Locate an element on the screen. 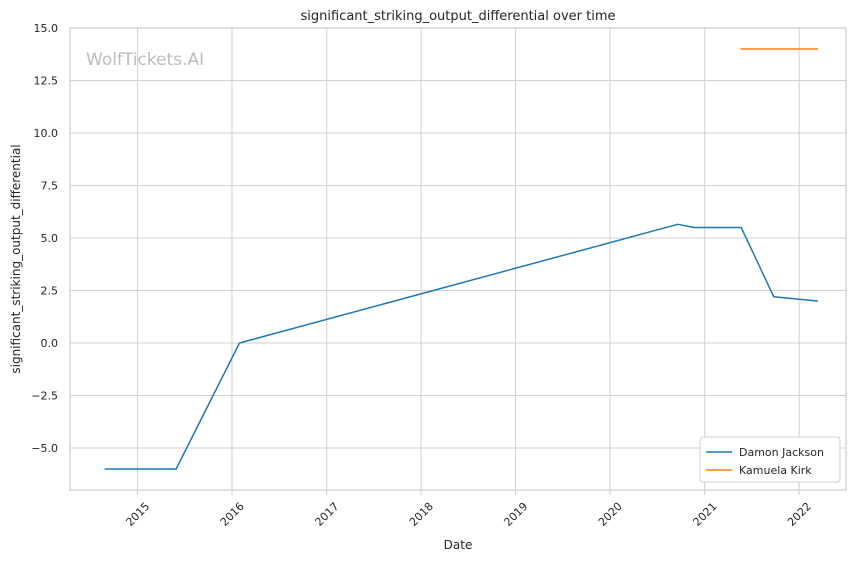 This screenshot has width=854, height=561. x-tick-label: 2017 is located at coordinates (327, 514).